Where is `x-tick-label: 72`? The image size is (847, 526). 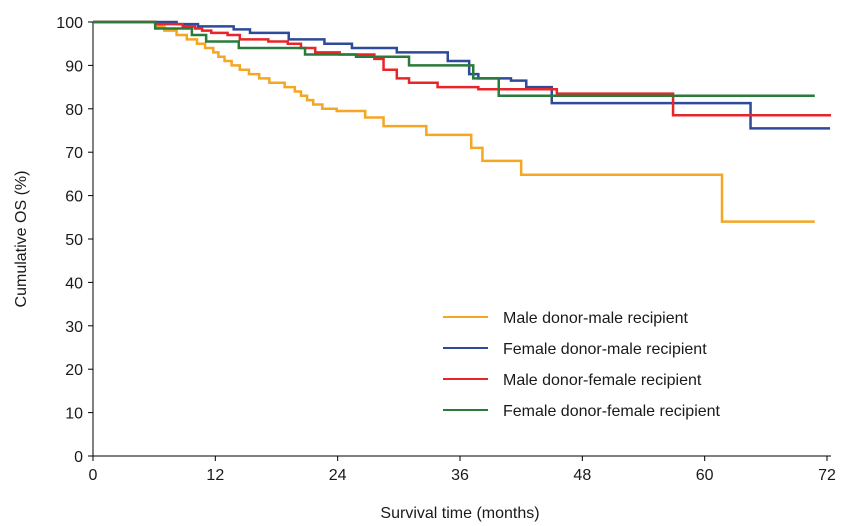
x-tick-label: 72 is located at coordinates (827, 475).